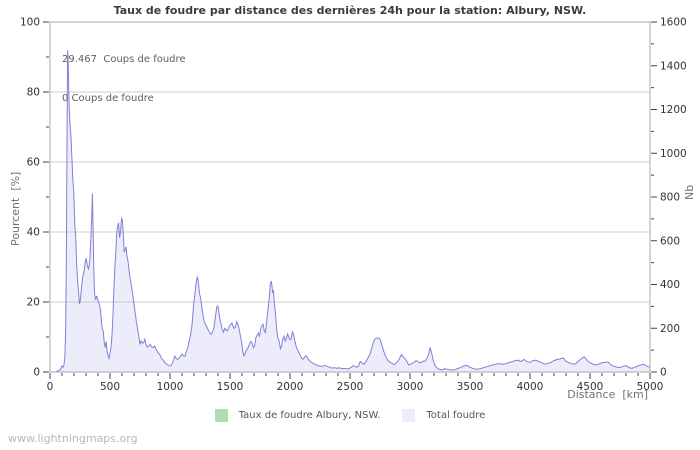 Image resolution: width=700 pixels, height=450 pixels. What do you see at coordinates (673, 66) in the screenshot?
I see `y-right-tick-label: 1400` at bounding box center [673, 66].